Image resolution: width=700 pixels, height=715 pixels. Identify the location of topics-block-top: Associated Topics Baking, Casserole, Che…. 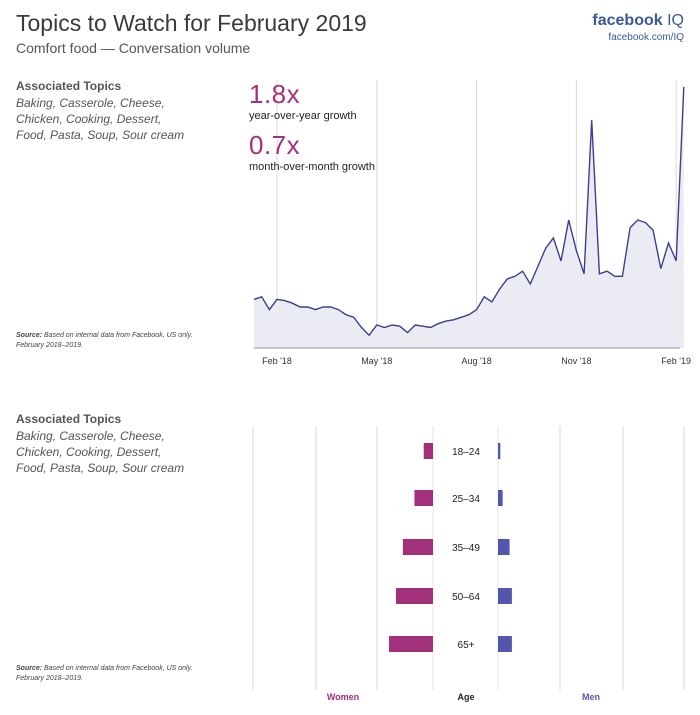
(101, 111).